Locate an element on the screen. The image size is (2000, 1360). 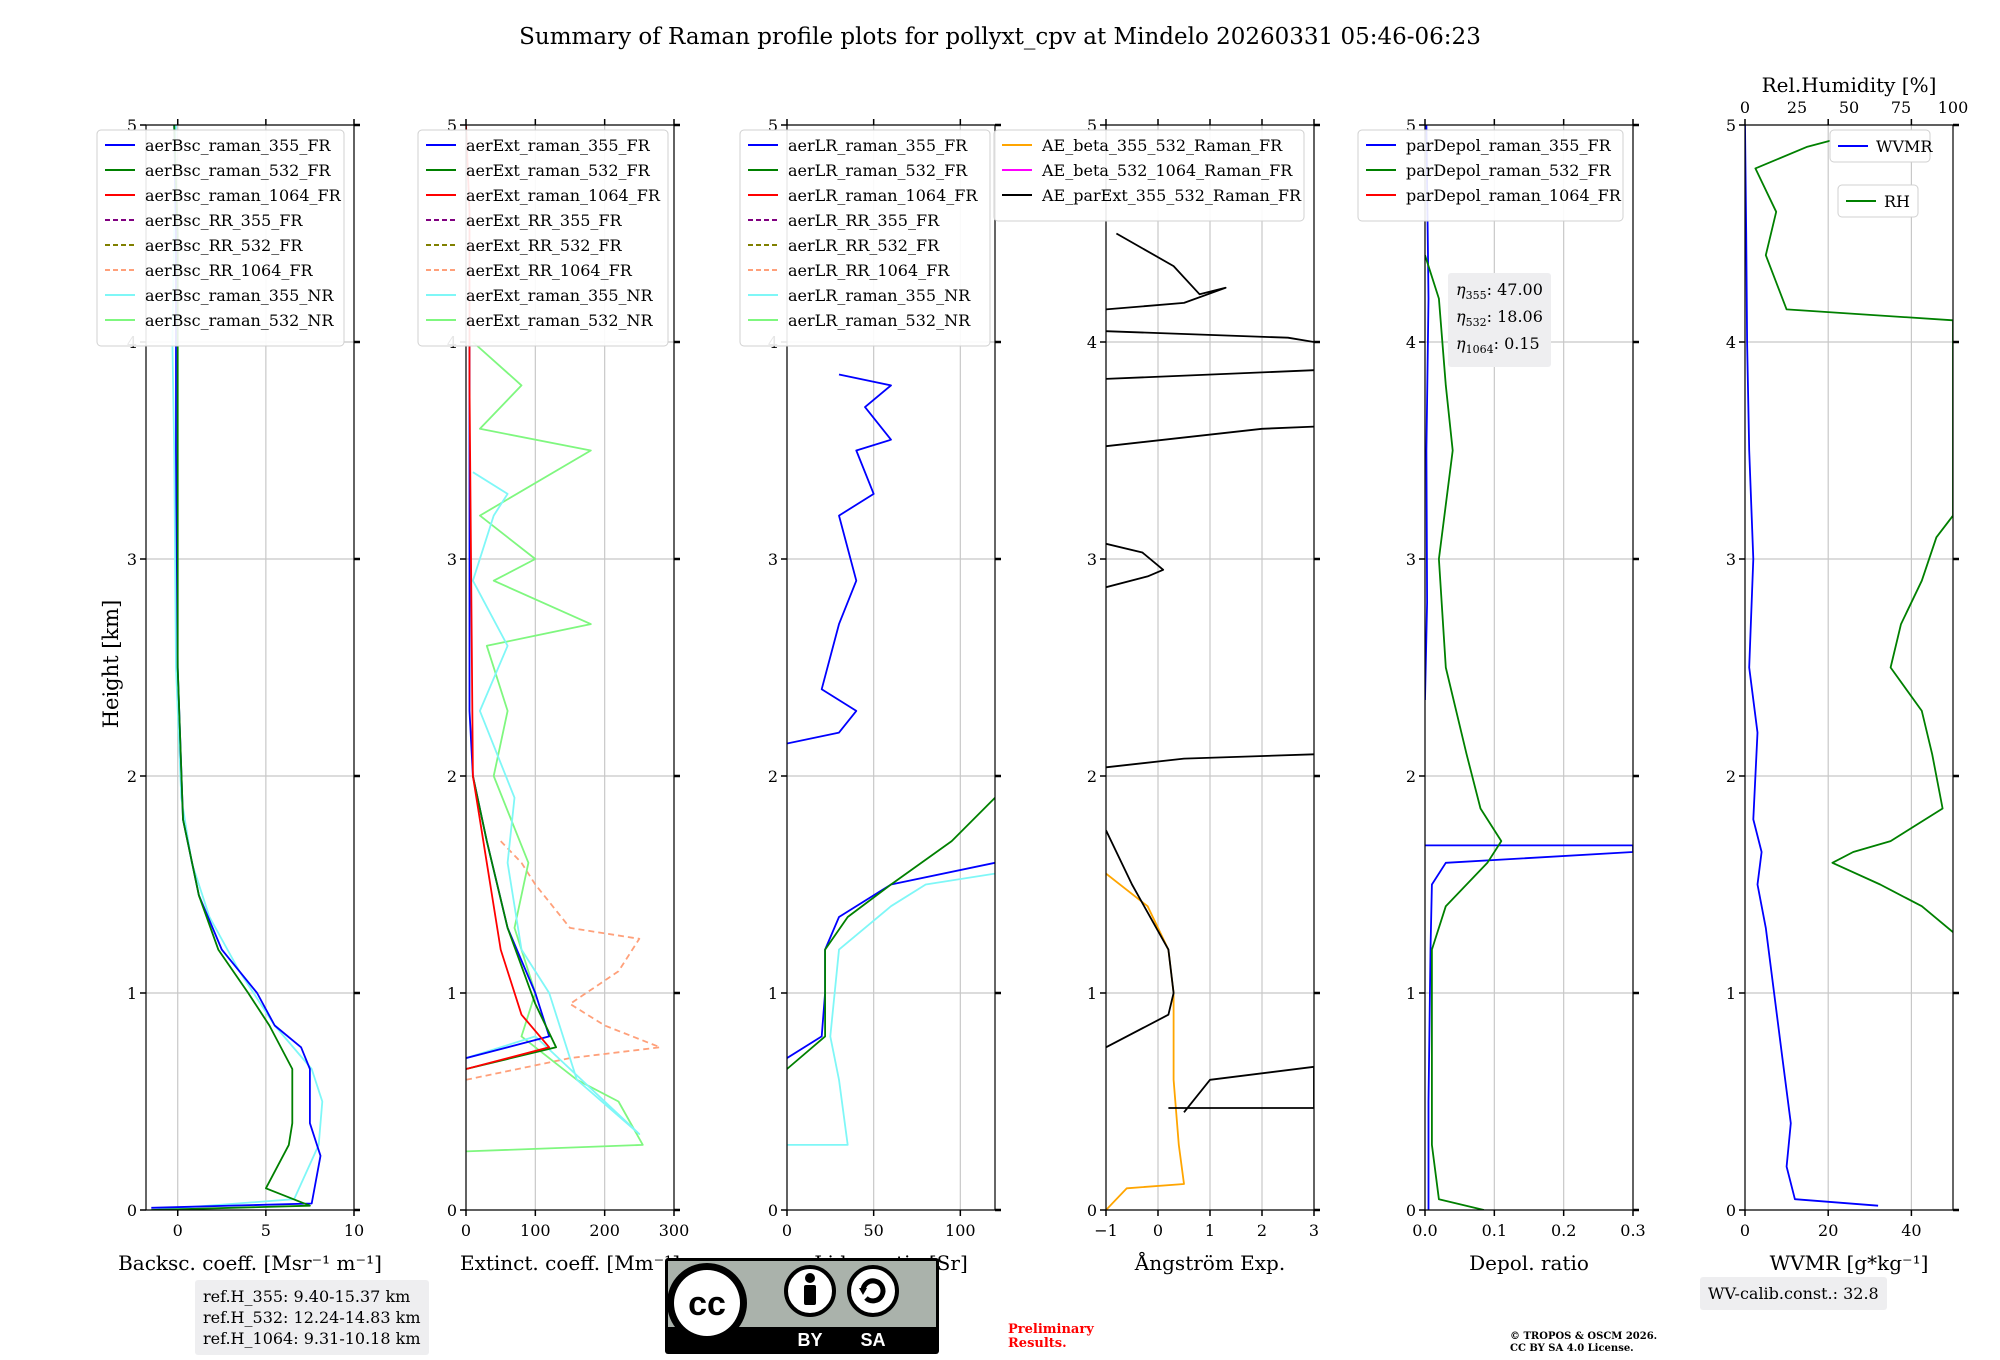
ext-legend-label: aerExt_raman_532_NR is located at coordinates (560, 320).